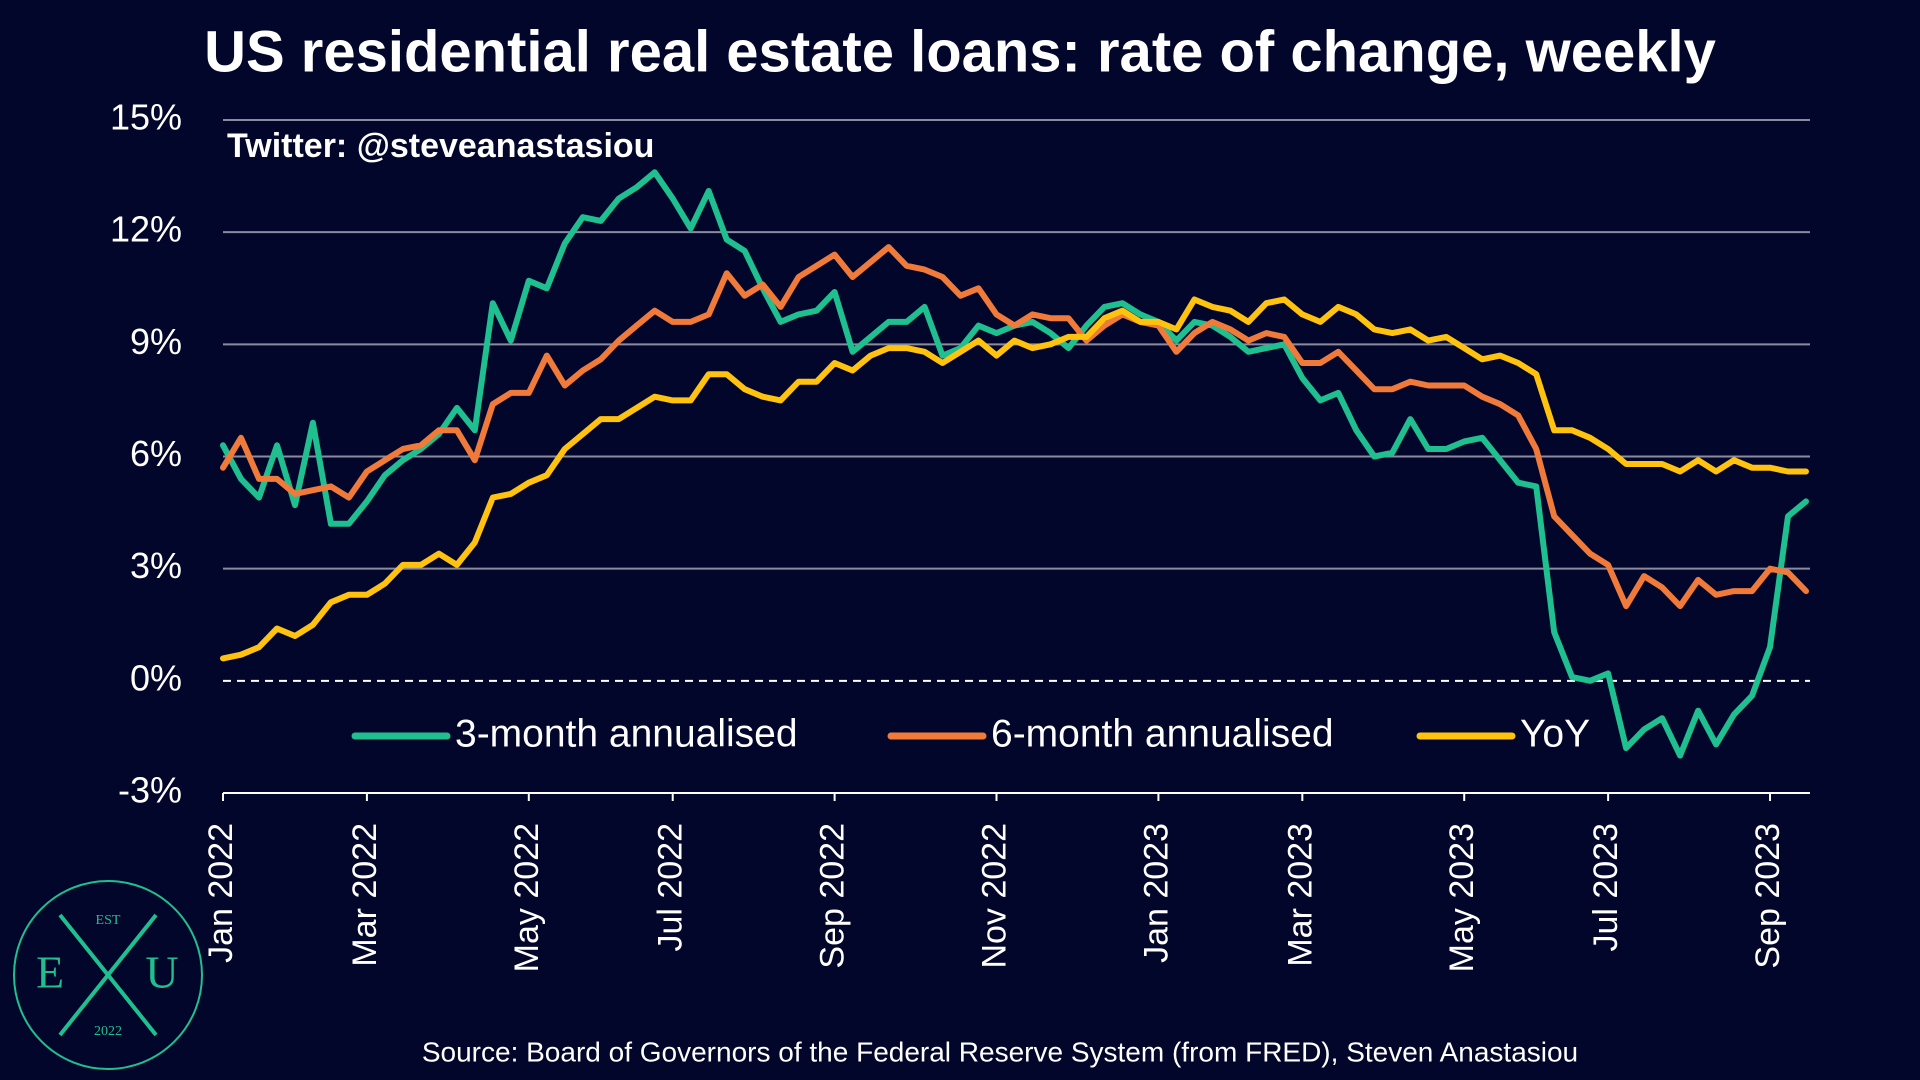  What do you see at coordinates (146, 229) in the screenshot?
I see `y-tick-label: 12%` at bounding box center [146, 229].